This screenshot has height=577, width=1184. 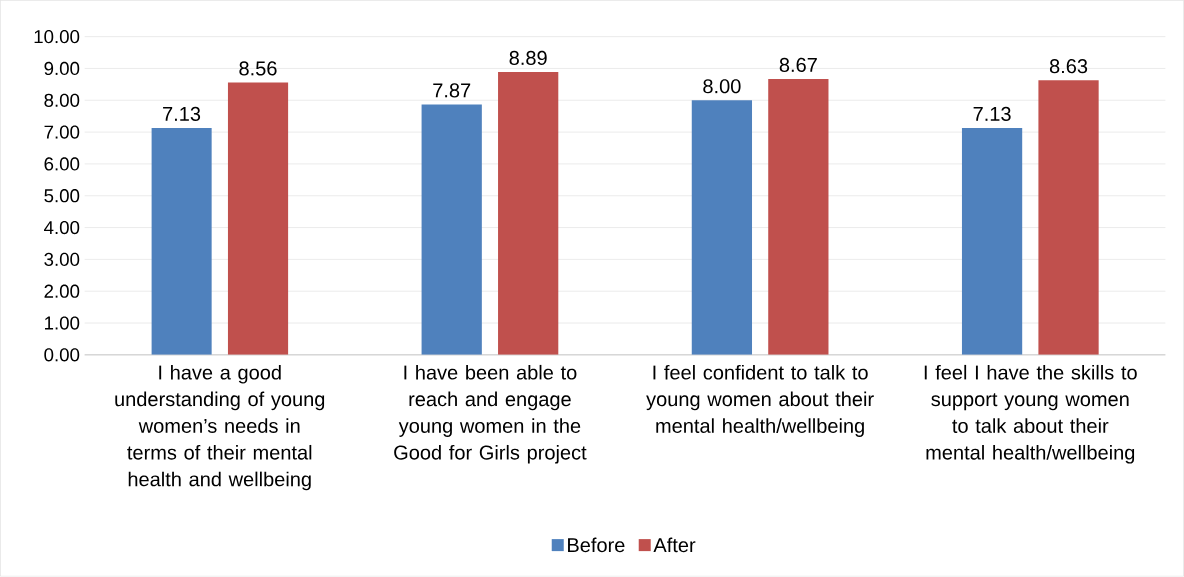 What do you see at coordinates (57, 37) in the screenshot?
I see `y-tick-label: 10.00` at bounding box center [57, 37].